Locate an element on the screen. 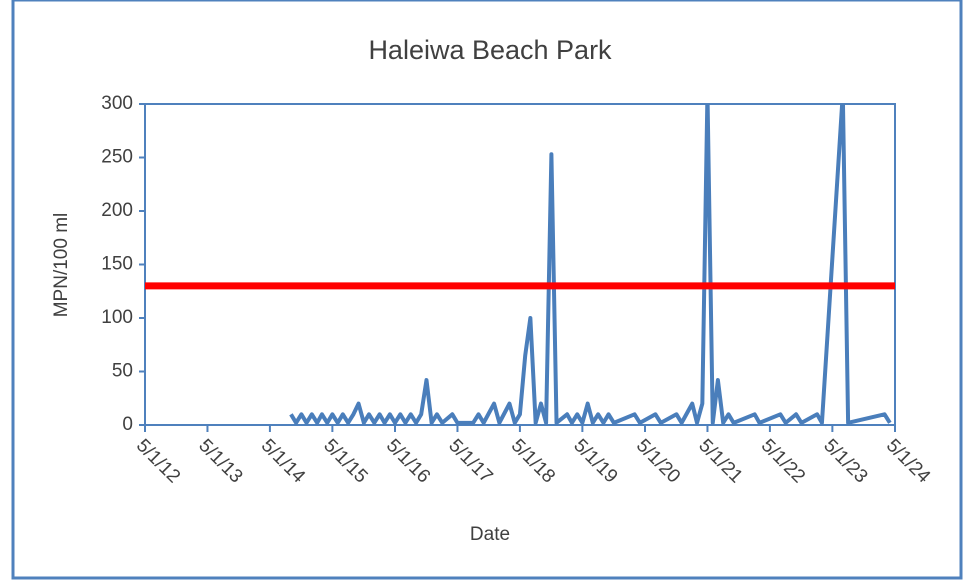  y-tick-label: 50 is located at coordinates (122, 371).